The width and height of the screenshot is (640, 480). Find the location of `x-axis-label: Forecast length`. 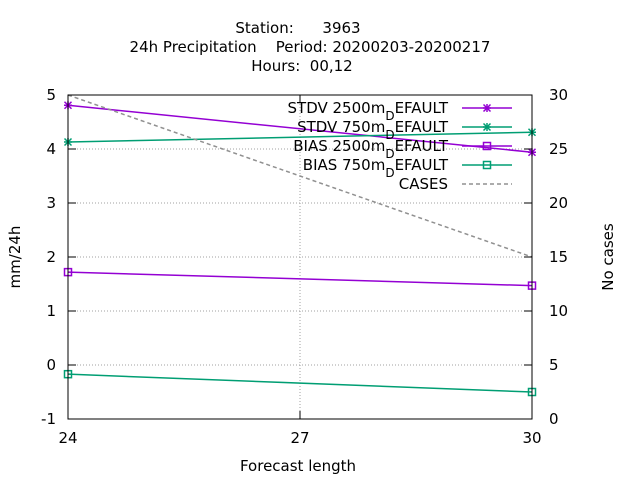

x-axis-label: Forecast length is located at coordinates (298, 466).